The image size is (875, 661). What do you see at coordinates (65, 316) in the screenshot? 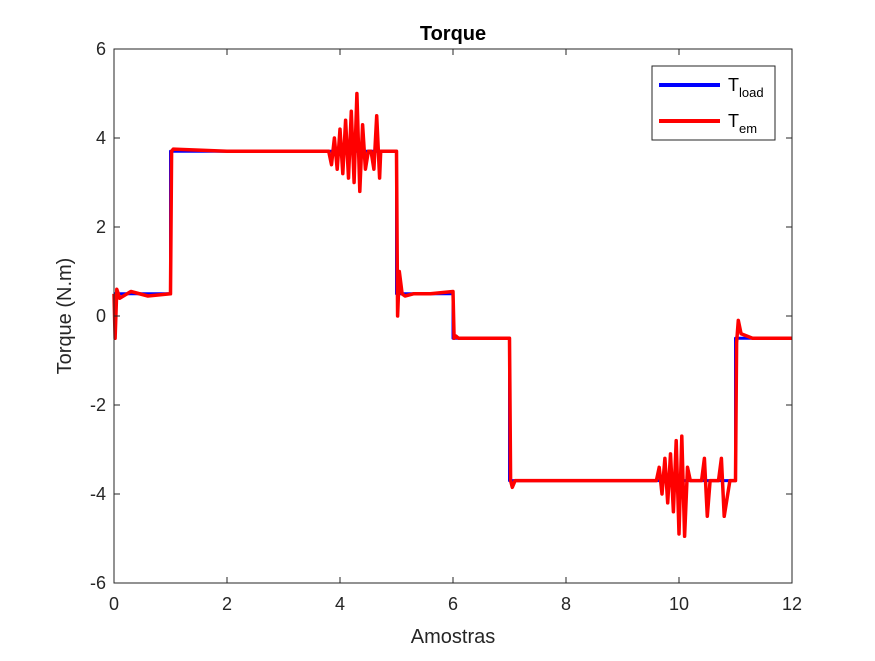
I see `y-axis-label: Torque (N.m)` at bounding box center [65, 316].